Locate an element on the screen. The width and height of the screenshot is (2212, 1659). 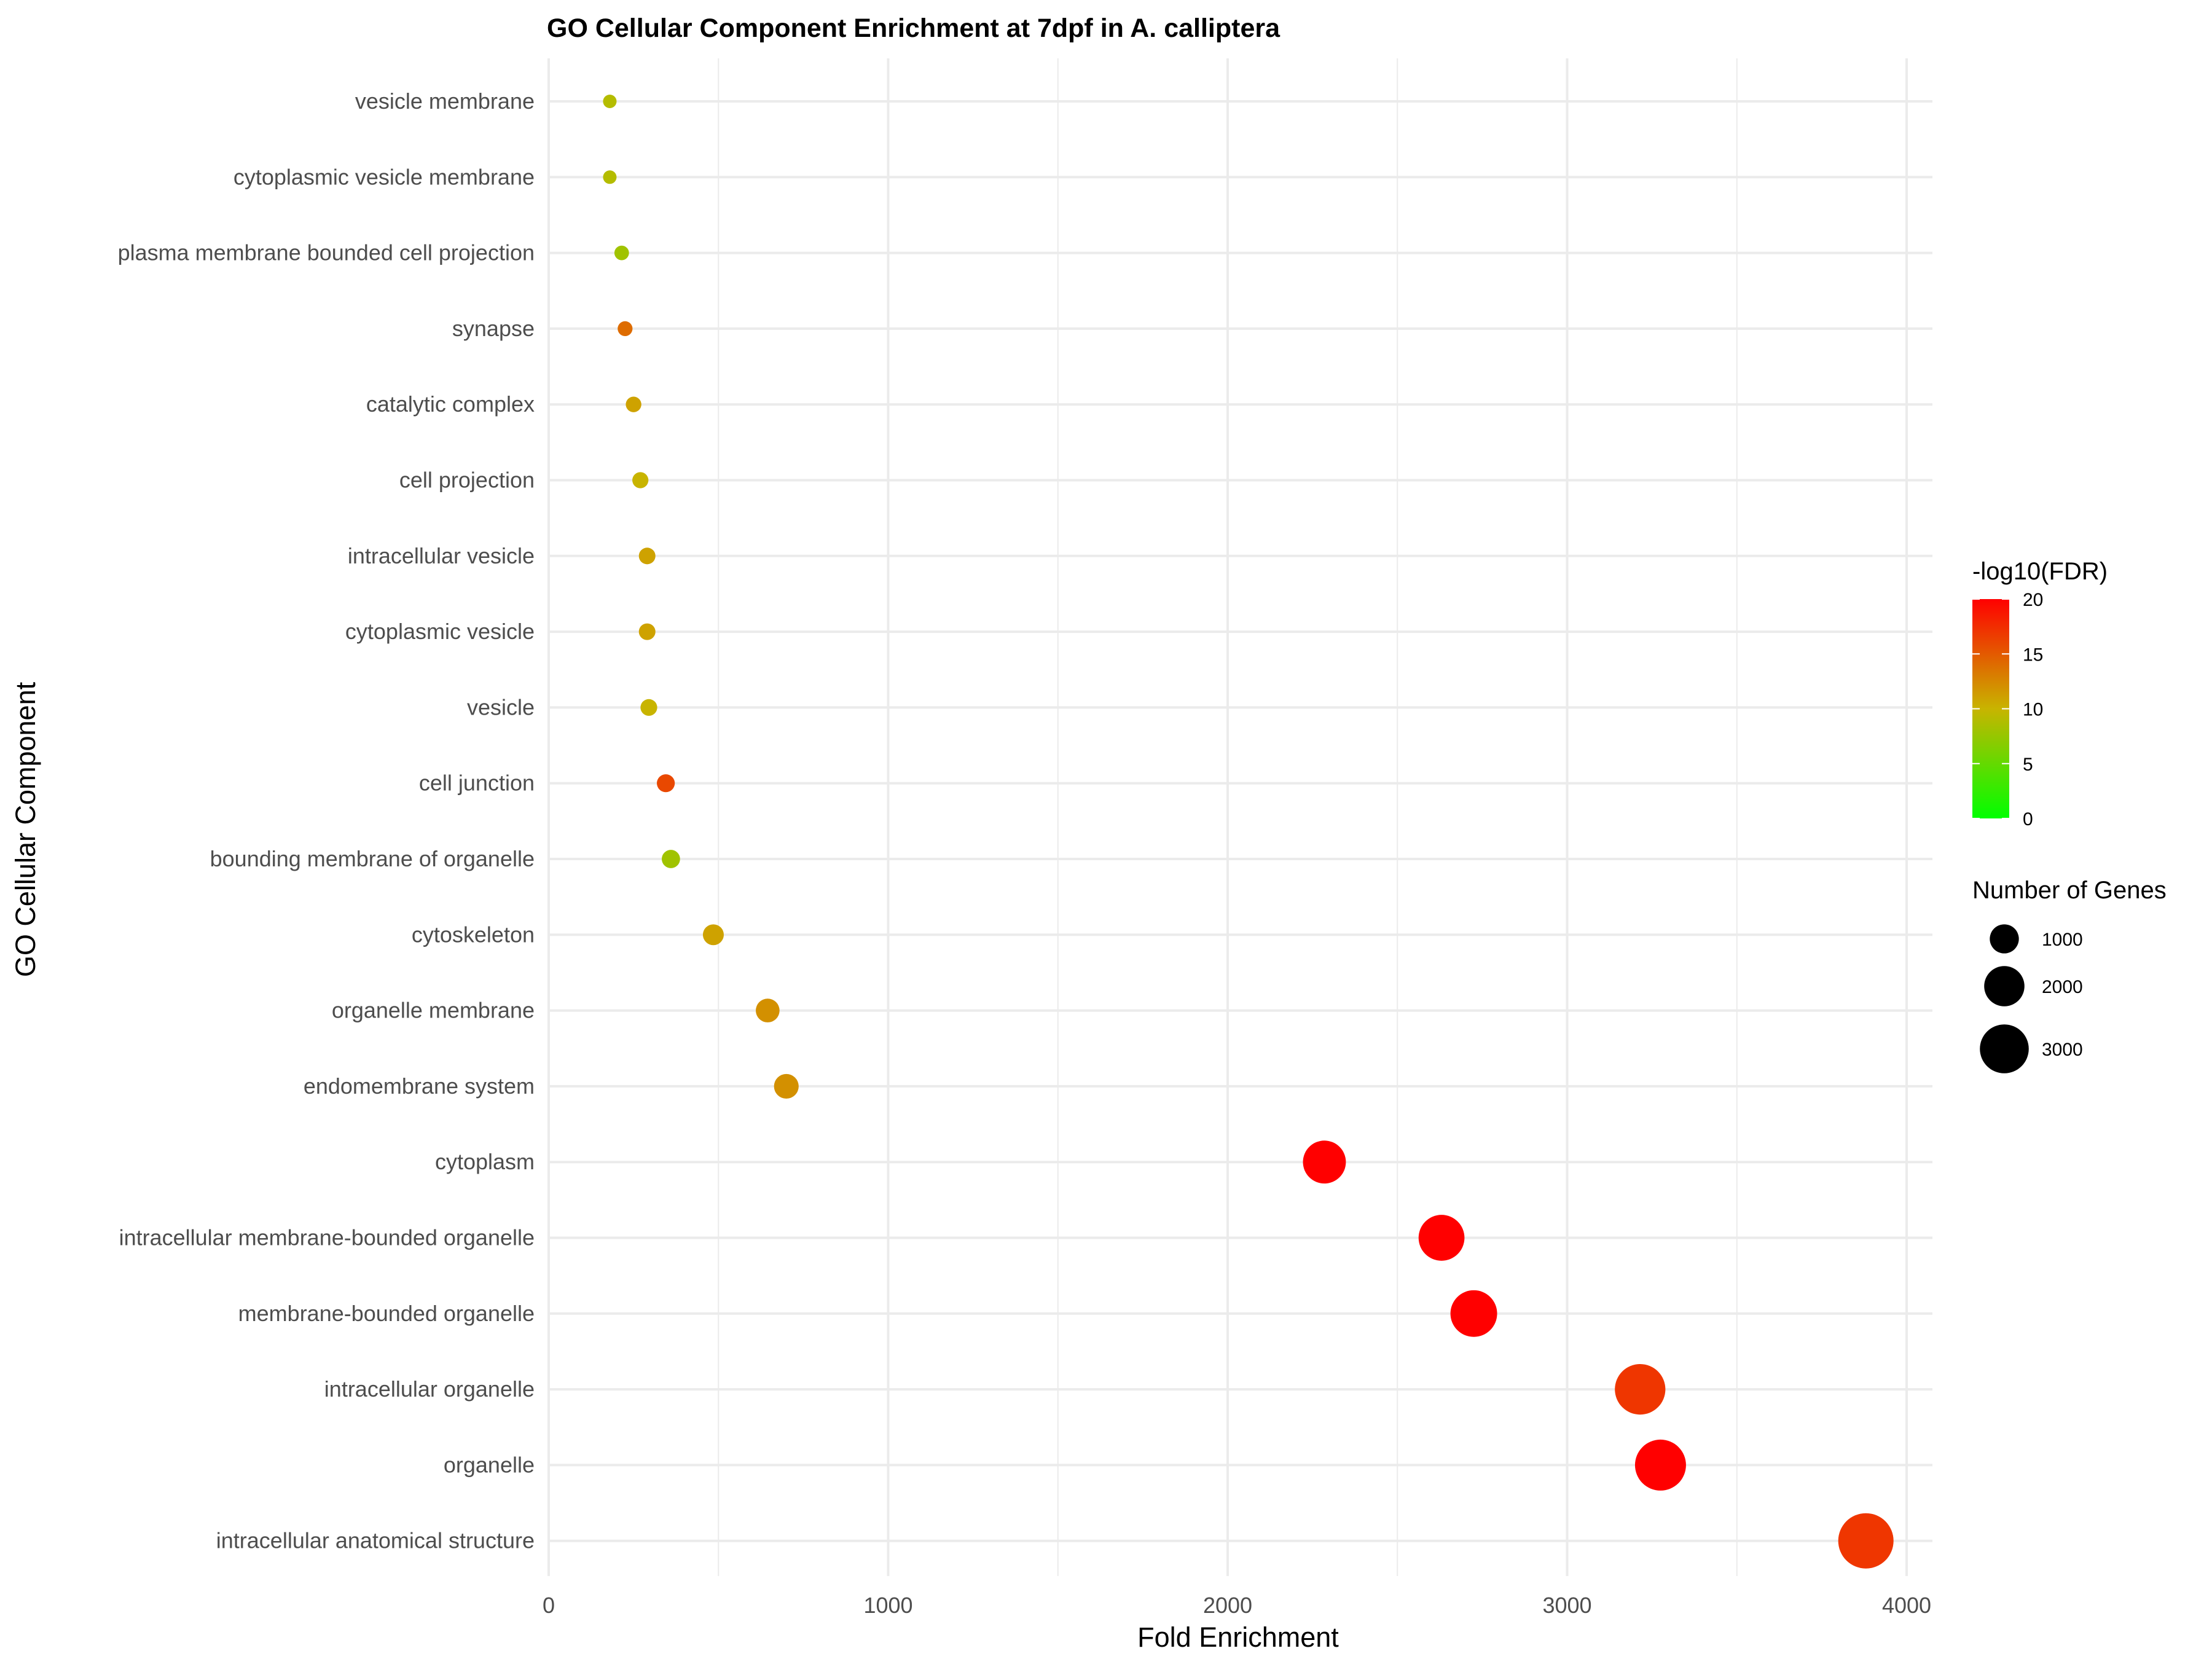
y-tick-label: intracellular anatomical structure is located at coordinates (375, 1540).